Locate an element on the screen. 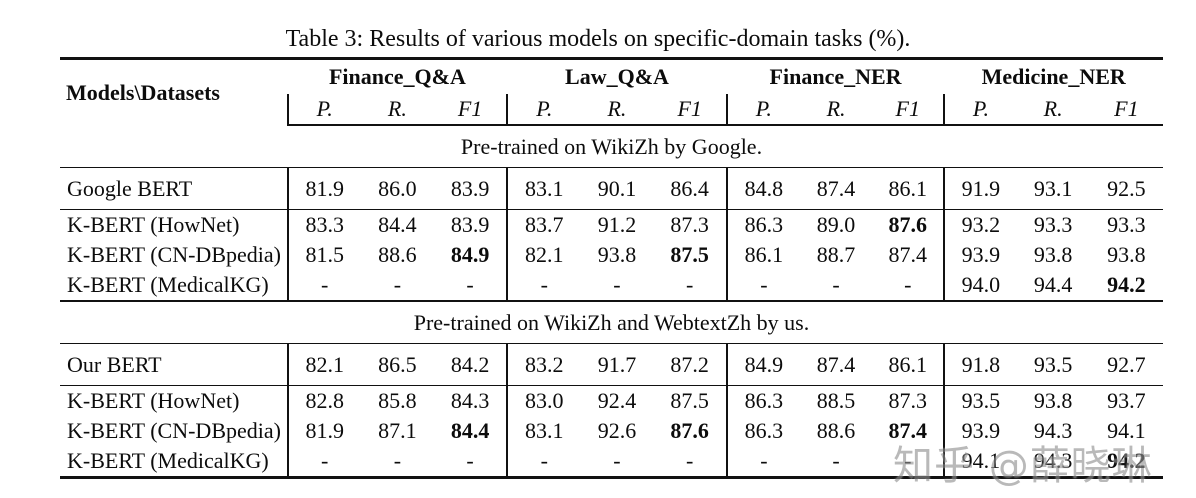 Image resolution: width=1196 pixels, height=498 pixels. value-cell: 87.1 is located at coordinates (397, 430).